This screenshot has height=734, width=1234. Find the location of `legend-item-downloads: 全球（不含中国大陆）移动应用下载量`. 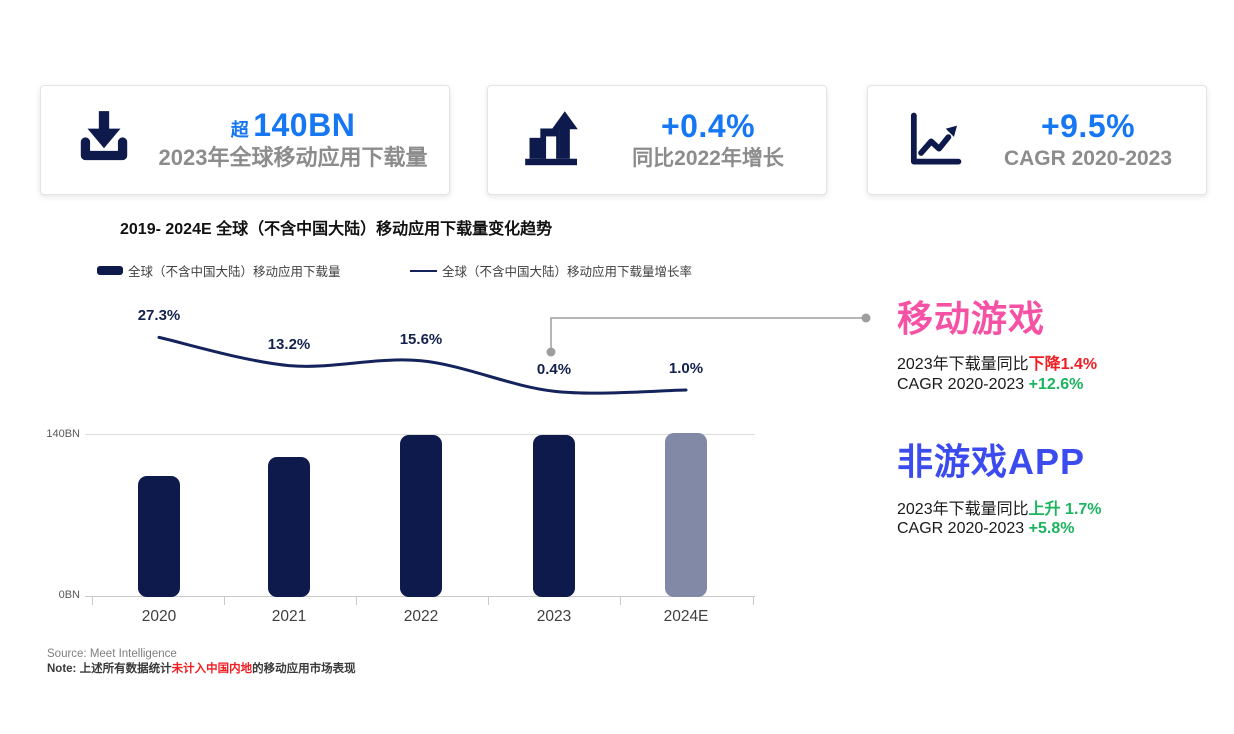

legend-item-downloads: 全球（不含中国大陆）移动应用下载量 is located at coordinates (219, 270).